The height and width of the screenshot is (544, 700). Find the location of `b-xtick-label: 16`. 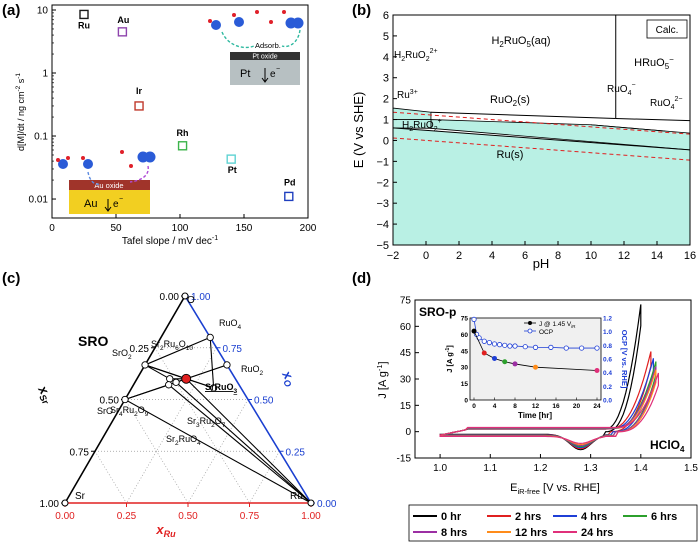

b-xtick-label: 16 is located at coordinates (690, 256).